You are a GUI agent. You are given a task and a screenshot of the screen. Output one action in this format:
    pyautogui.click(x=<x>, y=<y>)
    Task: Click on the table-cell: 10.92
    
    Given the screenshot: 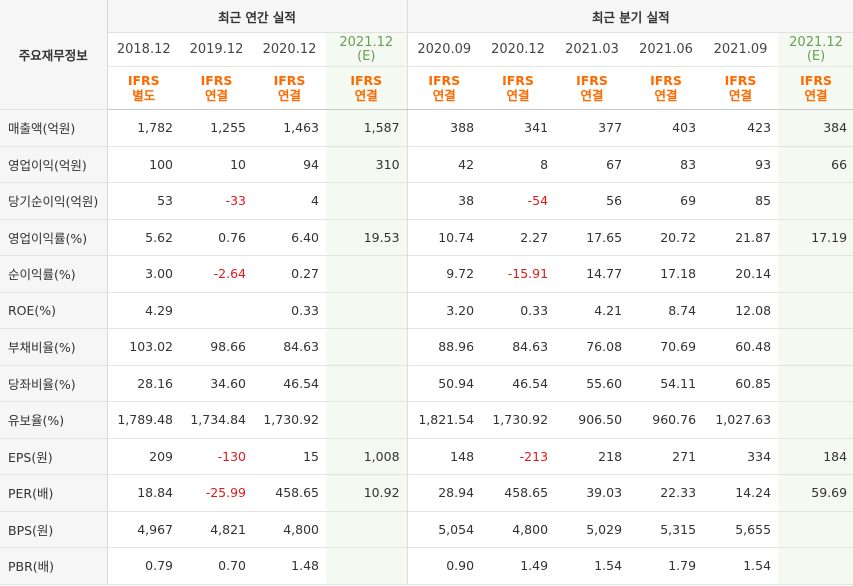 What is the action you would take?
    pyautogui.click(x=367, y=493)
    